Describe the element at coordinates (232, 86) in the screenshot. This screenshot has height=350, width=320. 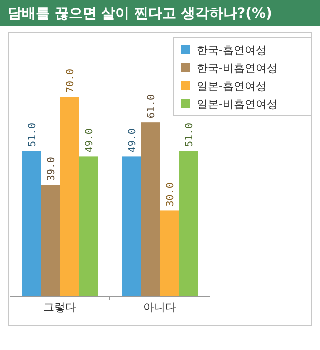
I see `legend-label: 일본-흡연여성` at that location.